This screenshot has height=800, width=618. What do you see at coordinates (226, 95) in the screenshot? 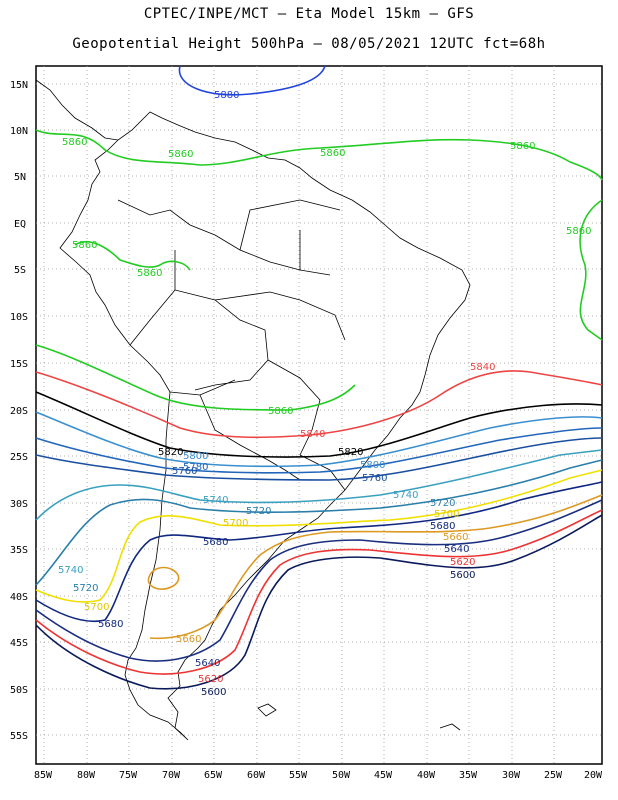
I see `contour-label: 5880` at bounding box center [226, 95].